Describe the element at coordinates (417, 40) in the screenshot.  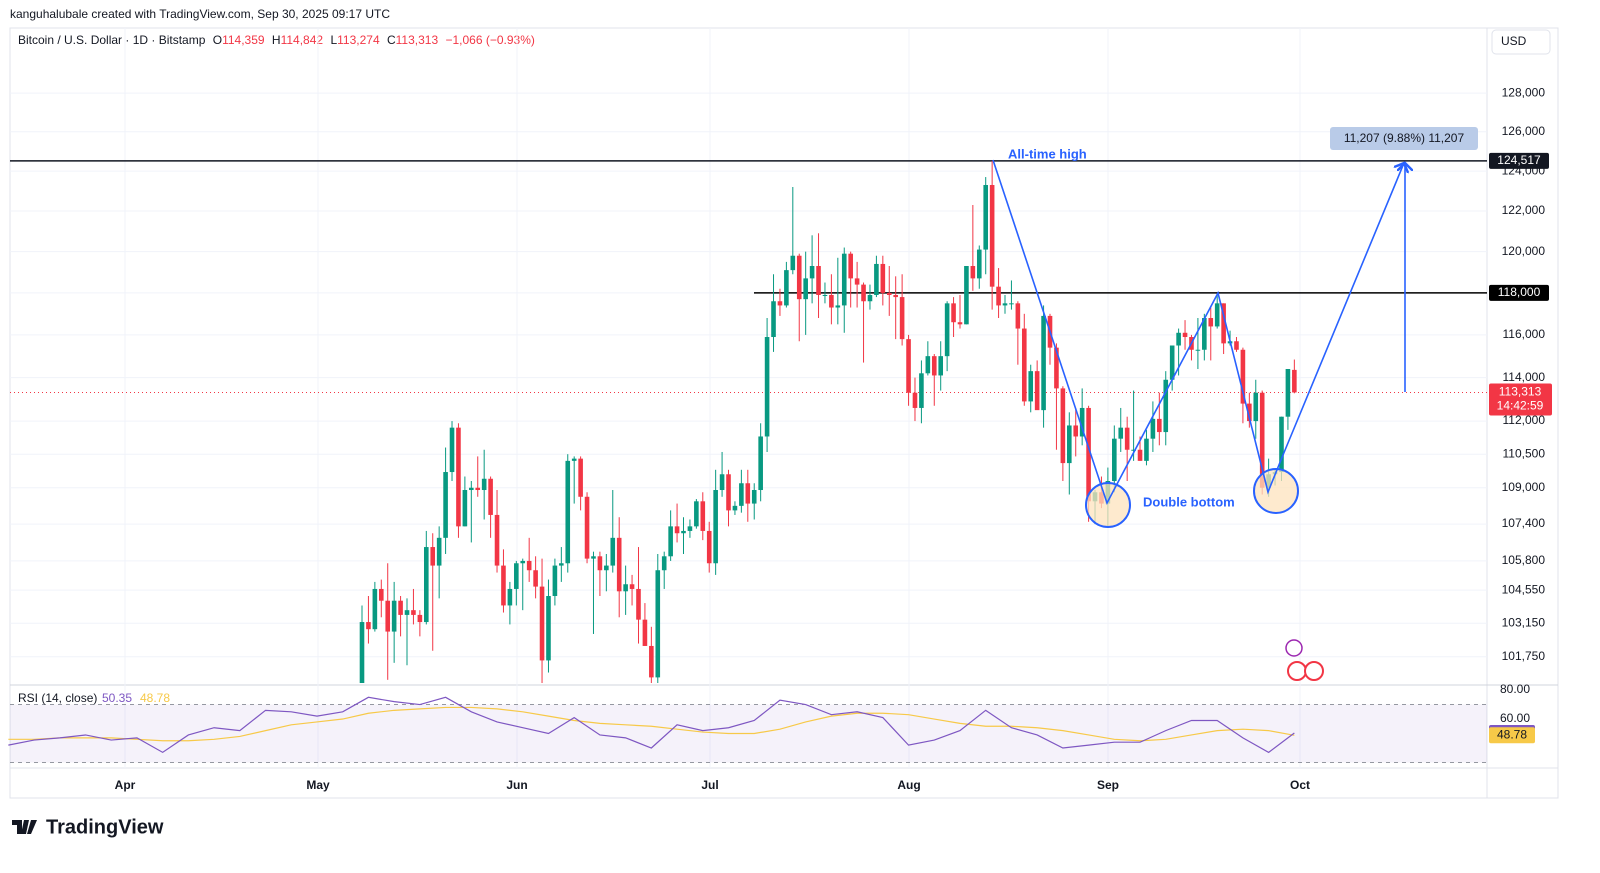
I see `ohlc-value: 113,313` at that location.